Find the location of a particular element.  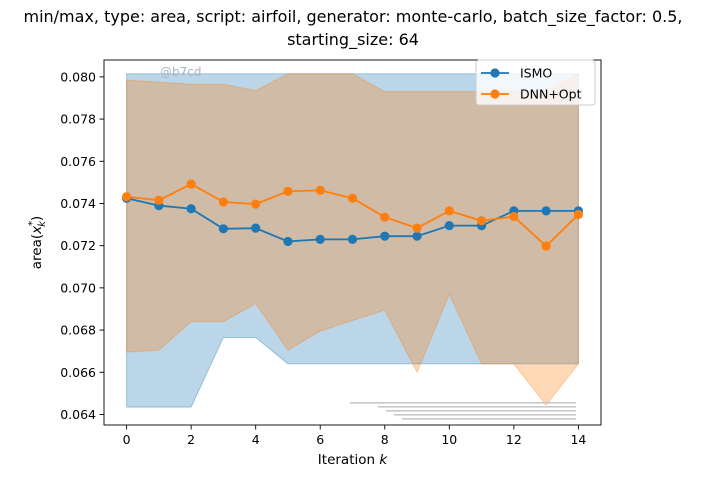

y-tick-label: 0.076 is located at coordinates (78, 161).